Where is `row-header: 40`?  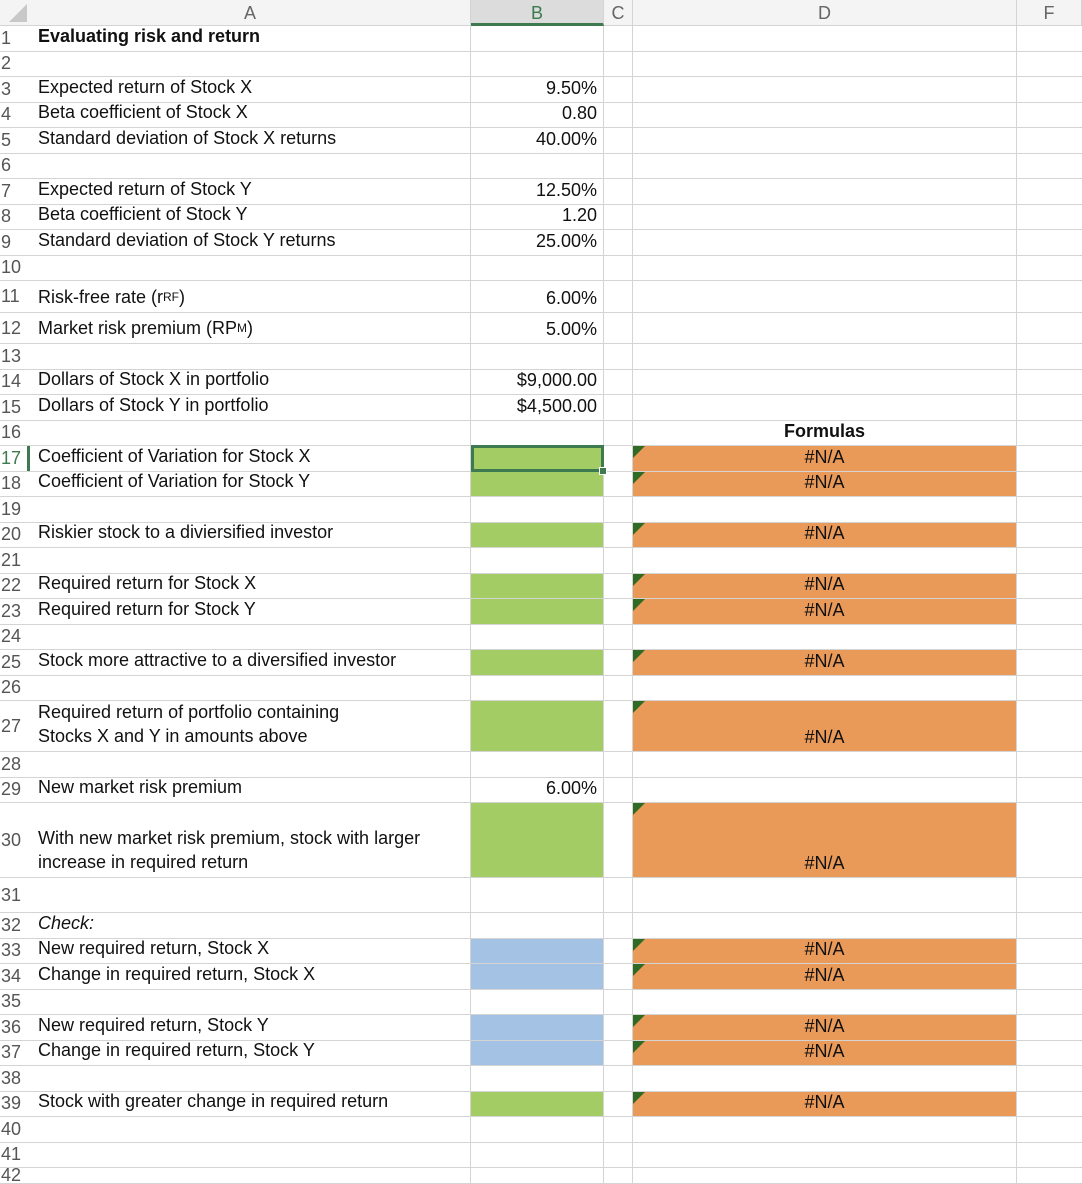
row-header: 40 is located at coordinates (11, 1128).